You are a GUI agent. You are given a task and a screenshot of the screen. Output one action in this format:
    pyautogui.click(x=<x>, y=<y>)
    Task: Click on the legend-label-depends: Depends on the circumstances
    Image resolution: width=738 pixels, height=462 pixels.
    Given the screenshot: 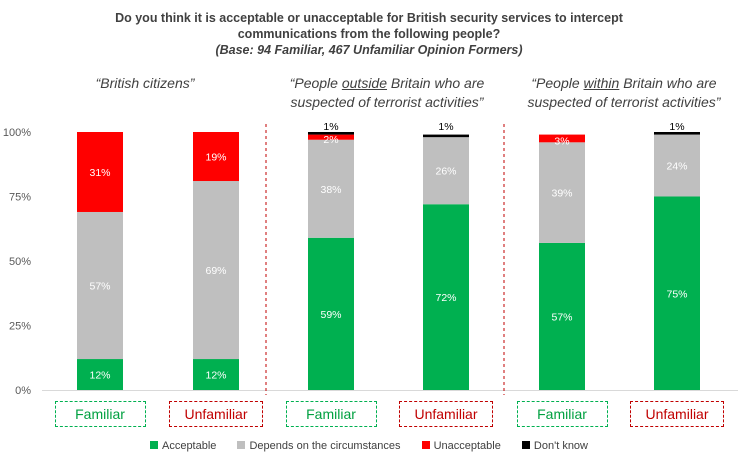 What is the action you would take?
    pyautogui.click(x=325, y=446)
    